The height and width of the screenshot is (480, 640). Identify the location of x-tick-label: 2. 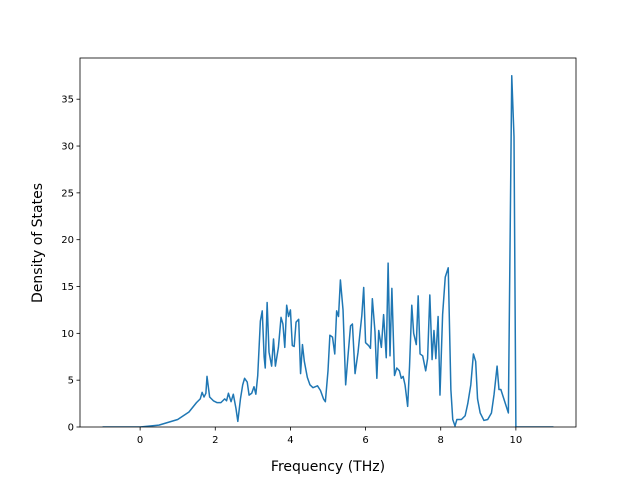
(215, 440).